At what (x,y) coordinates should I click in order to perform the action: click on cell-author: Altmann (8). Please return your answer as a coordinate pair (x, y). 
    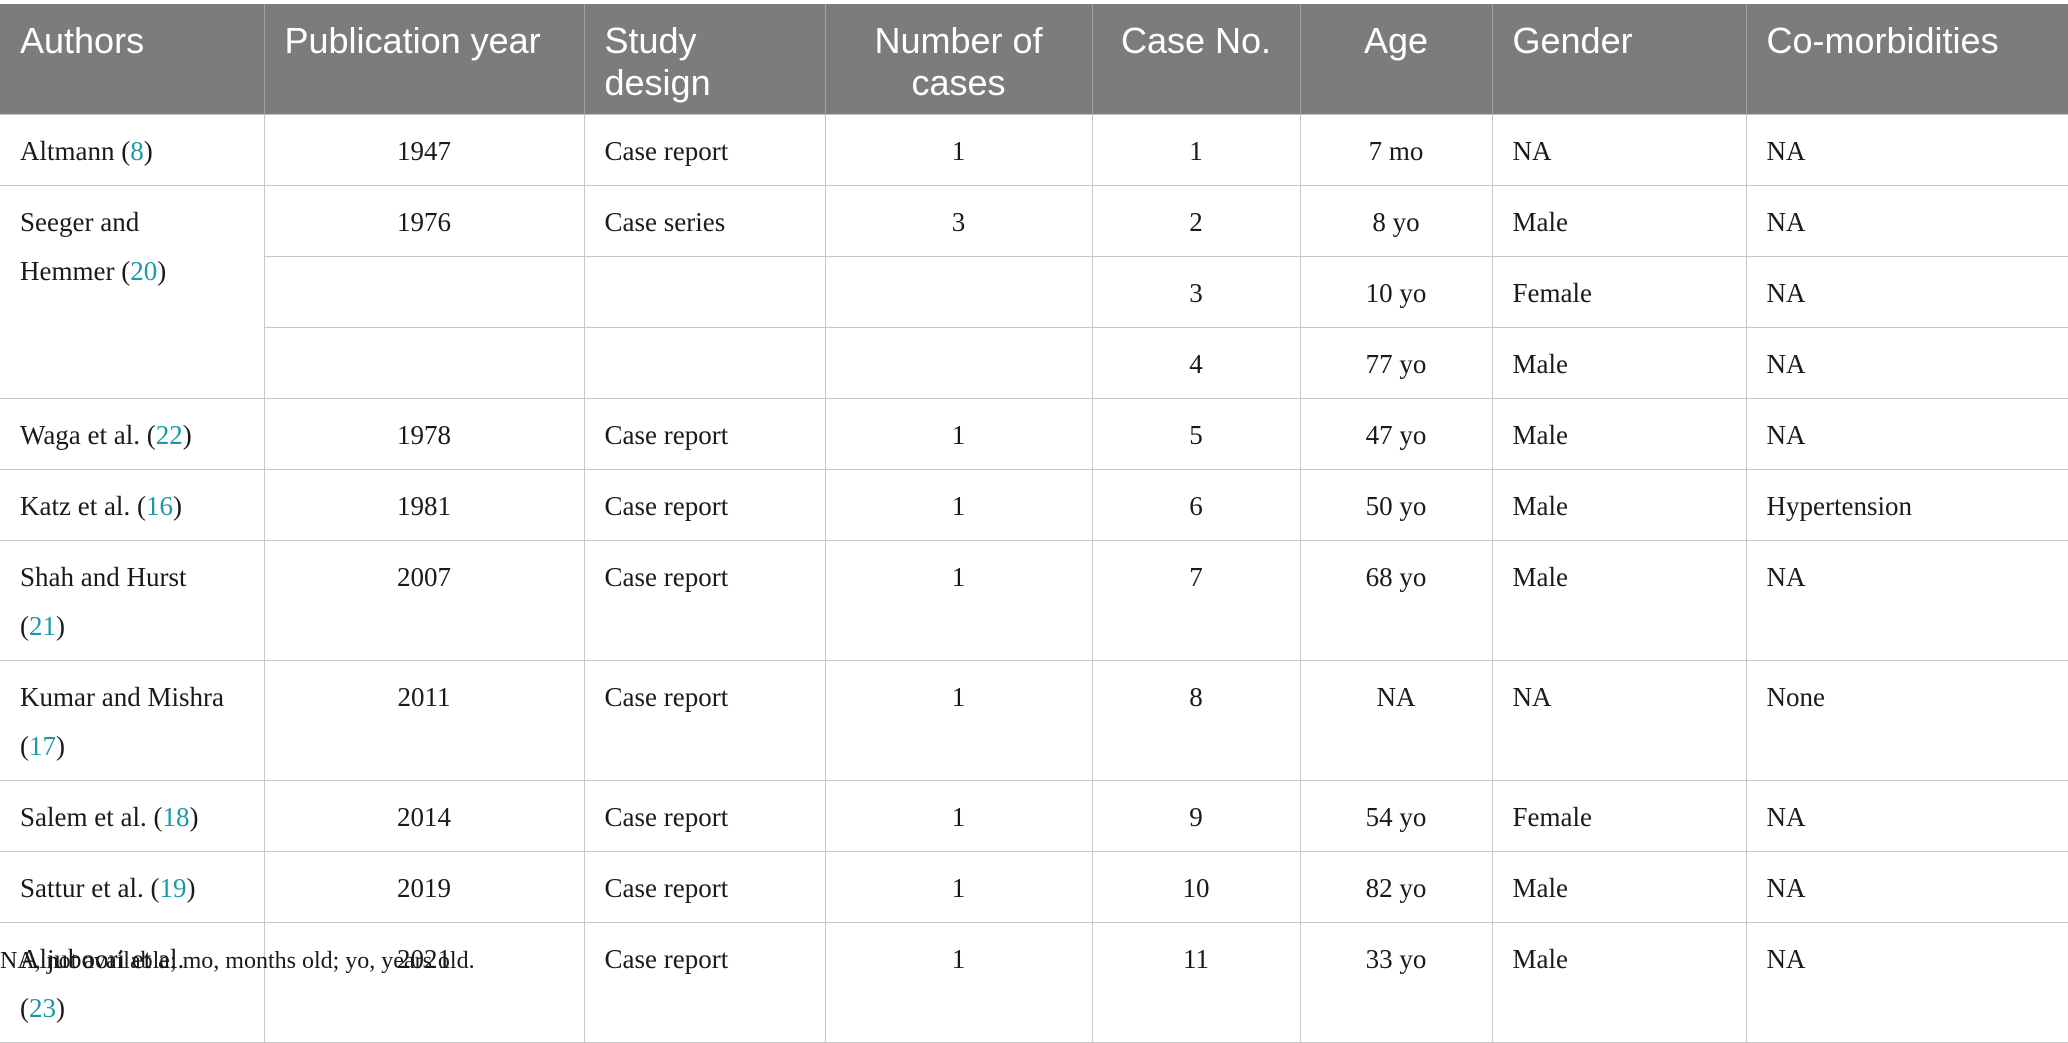
    Looking at the image, I should click on (132, 150).